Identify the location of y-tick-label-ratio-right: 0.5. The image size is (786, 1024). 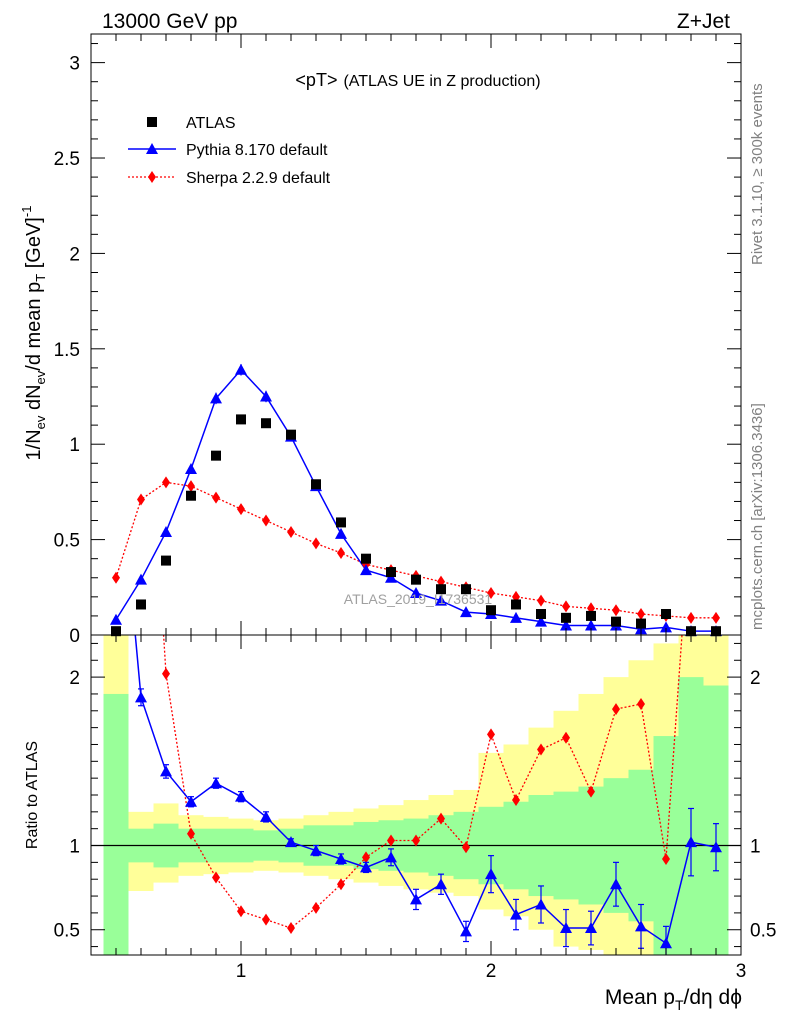
(763, 931).